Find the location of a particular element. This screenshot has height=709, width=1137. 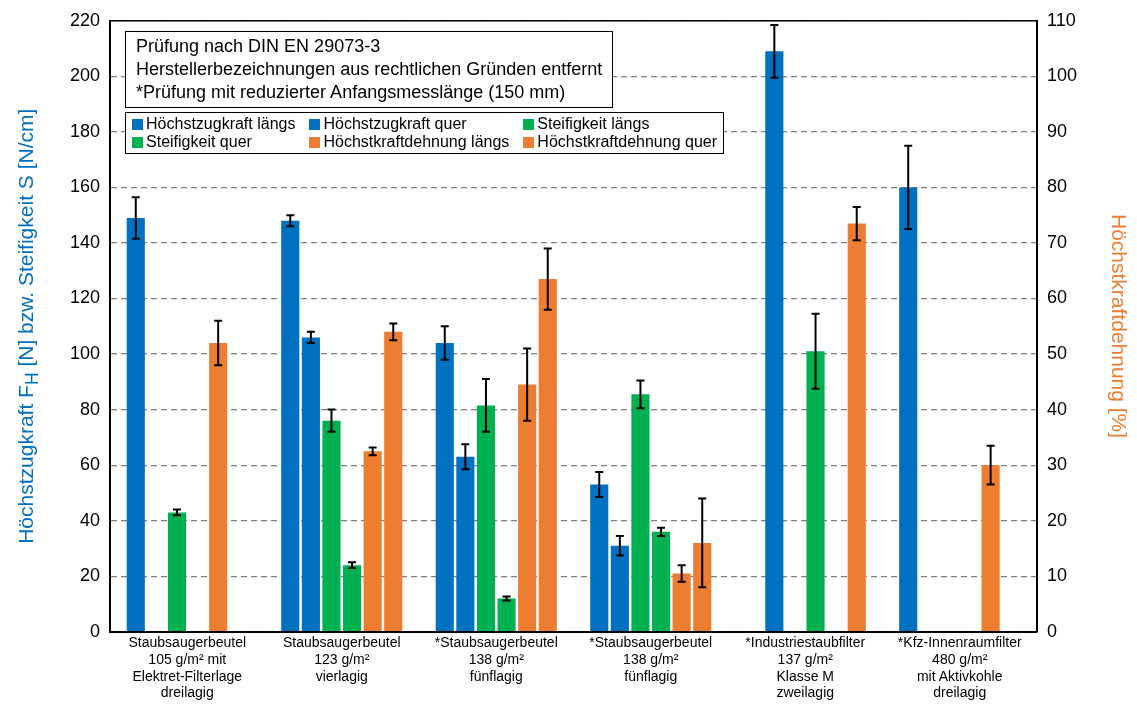

y-tick-label: 80 is located at coordinates (90, 408).